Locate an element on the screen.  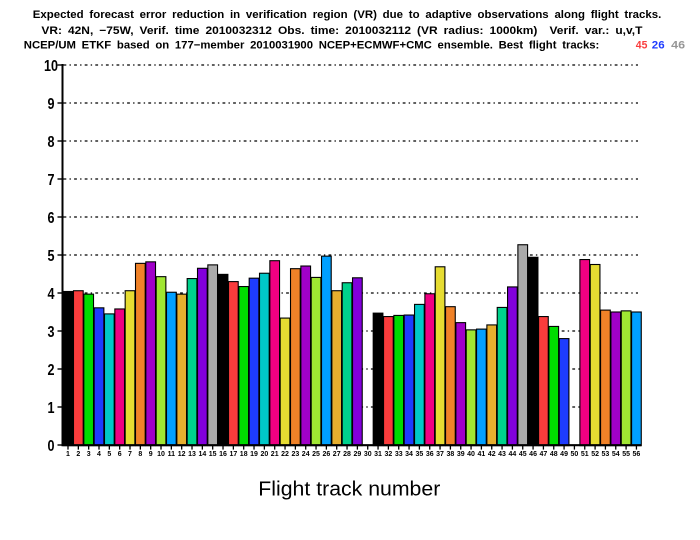
svg-text: 44 is located at coordinates (513, 454).